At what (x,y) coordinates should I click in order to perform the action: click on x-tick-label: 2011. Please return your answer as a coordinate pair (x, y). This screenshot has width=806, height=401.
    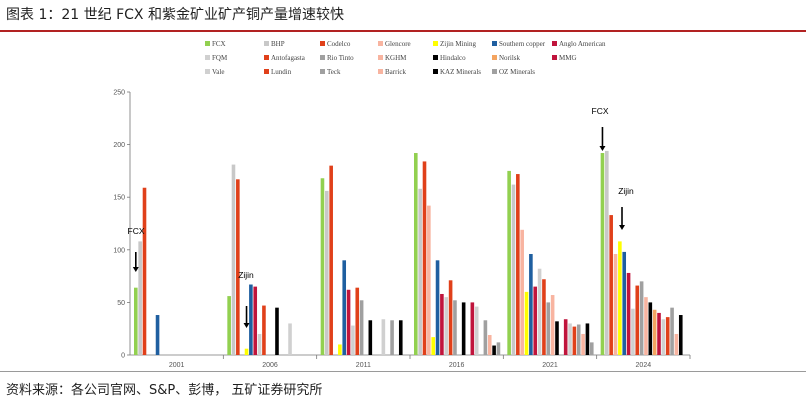
    Looking at the image, I should click on (363, 365).